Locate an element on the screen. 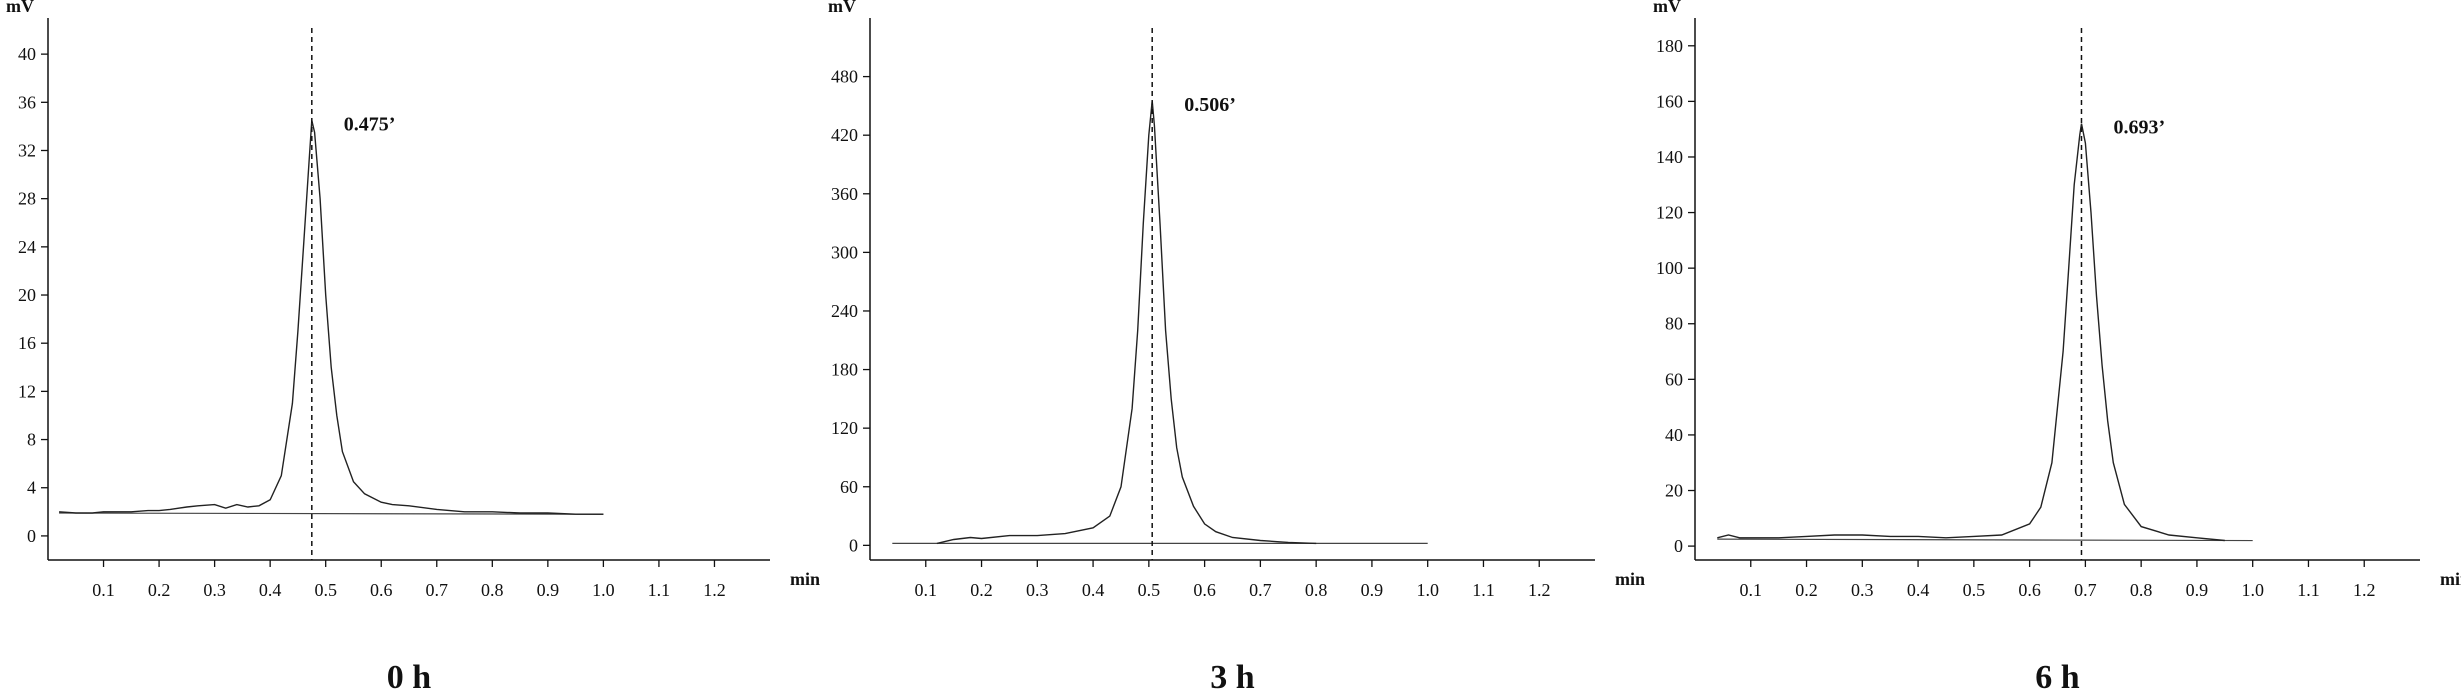  peak-retention-label: 0.506’ is located at coordinates (1210, 105).